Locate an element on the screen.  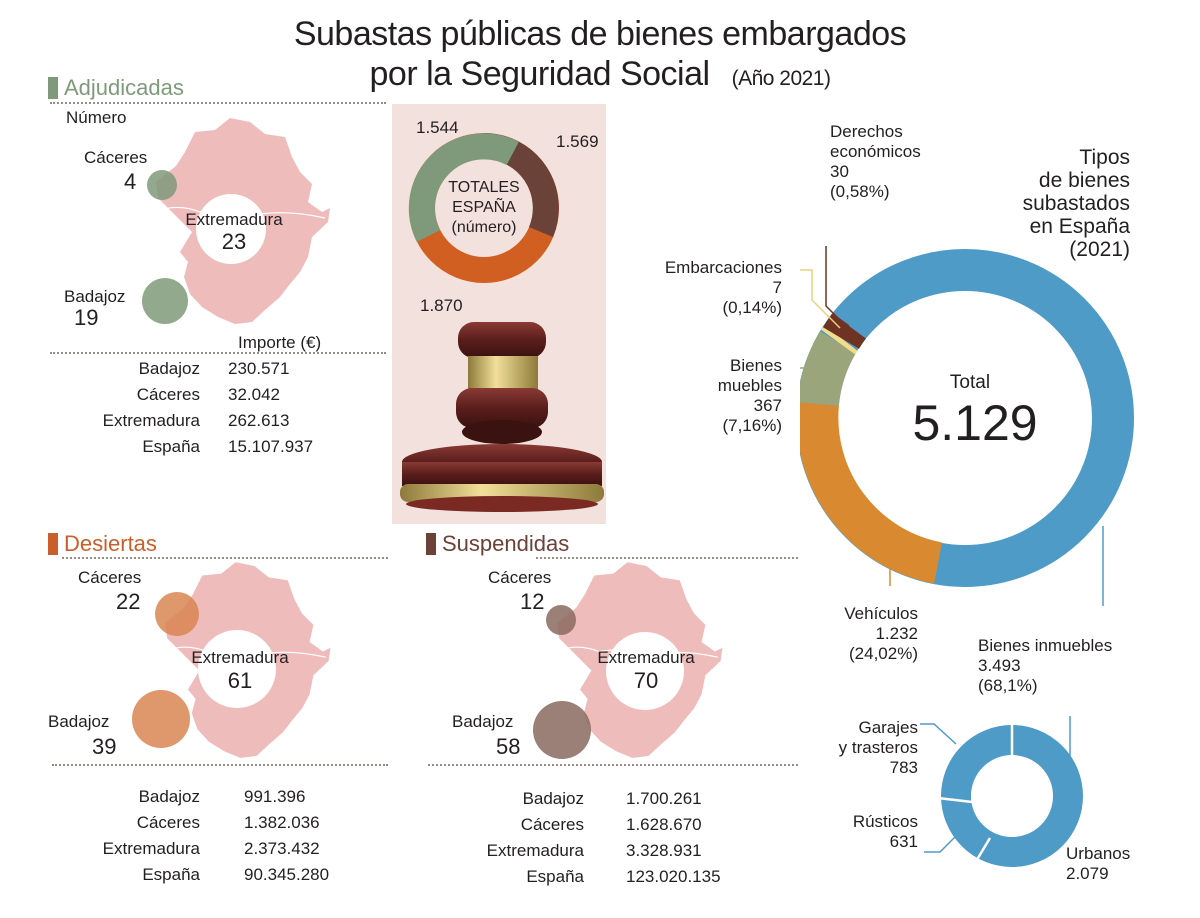
title-line1: Subastas públicas de bienes embargados is located at coordinates (600, 34).